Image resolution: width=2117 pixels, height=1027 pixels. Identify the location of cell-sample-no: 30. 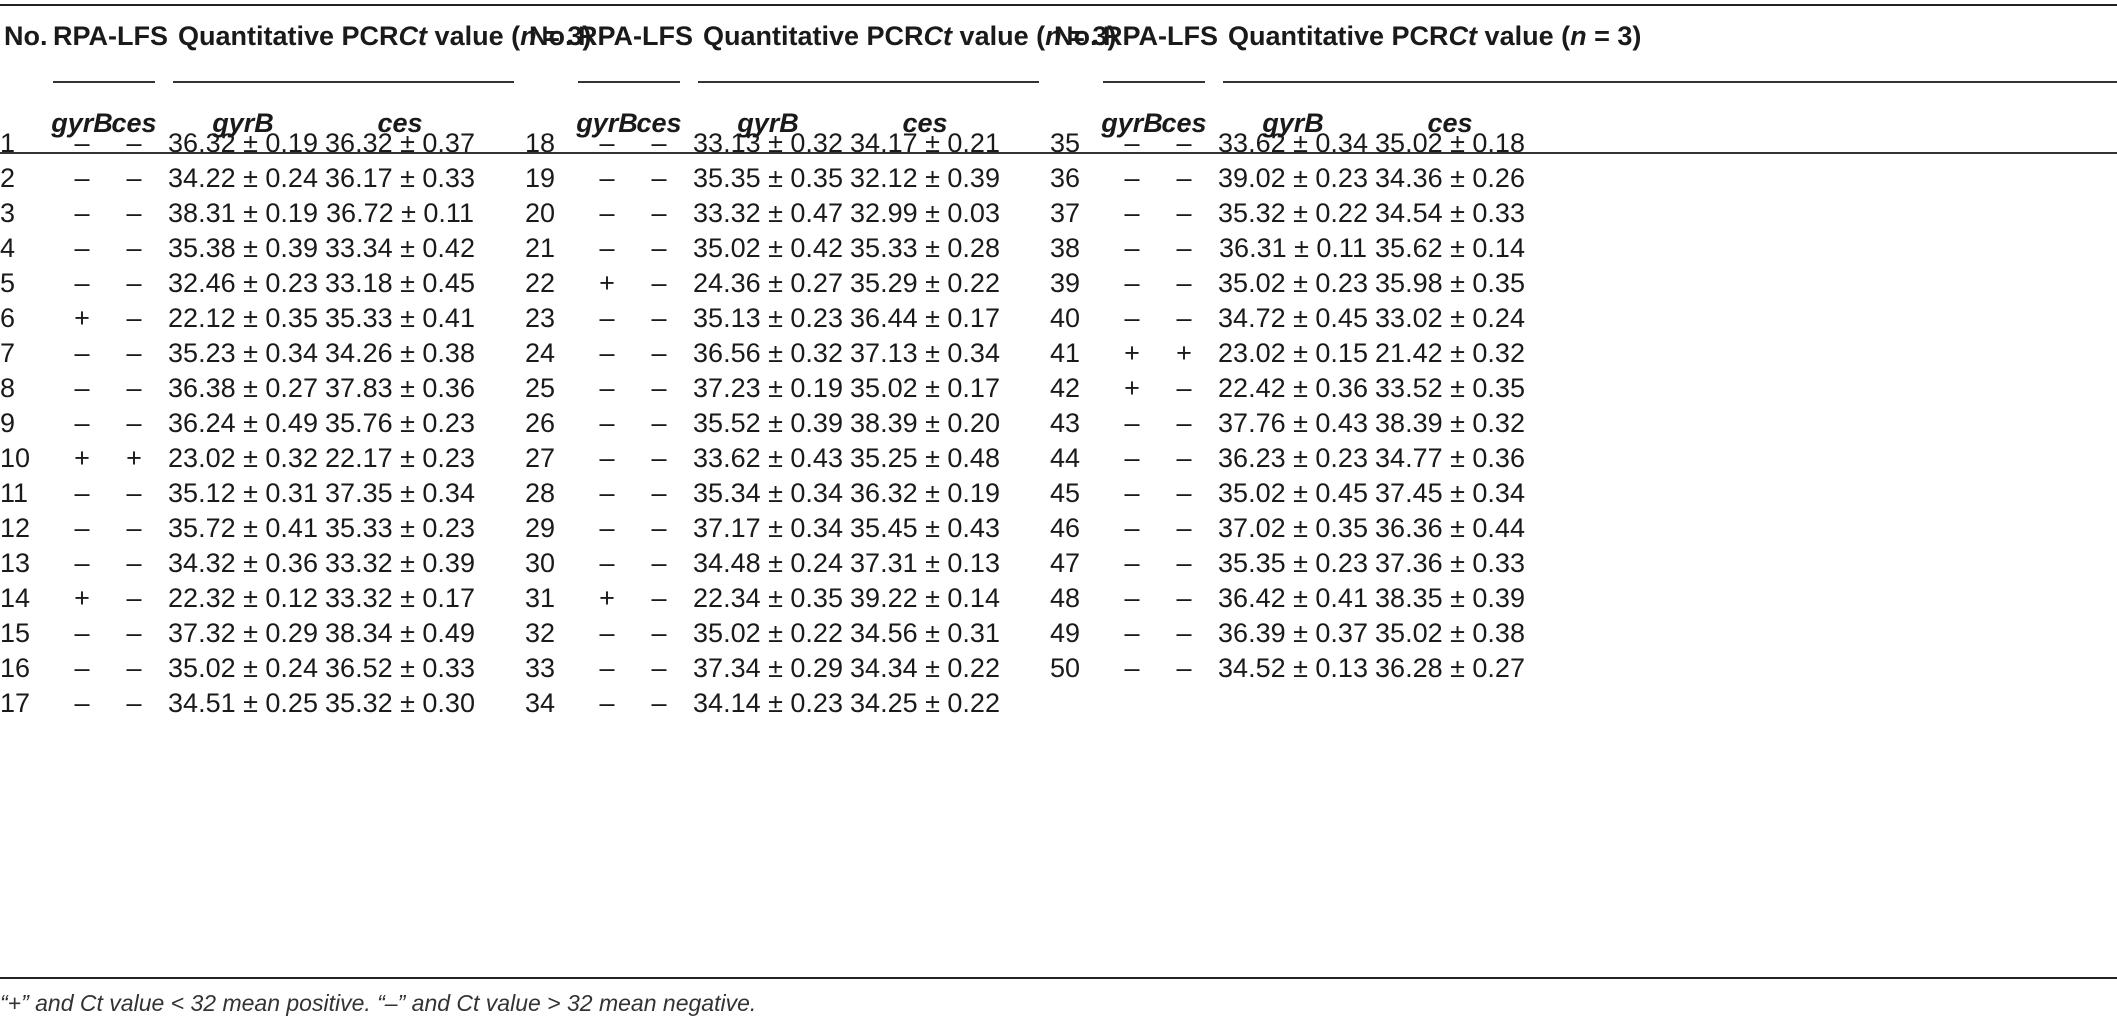
(540, 563).